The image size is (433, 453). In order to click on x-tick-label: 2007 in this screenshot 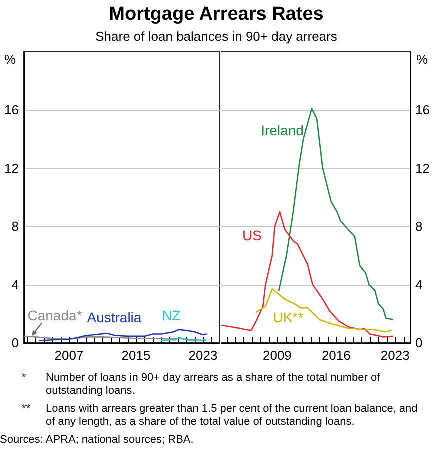, I will do `click(69, 355)`.